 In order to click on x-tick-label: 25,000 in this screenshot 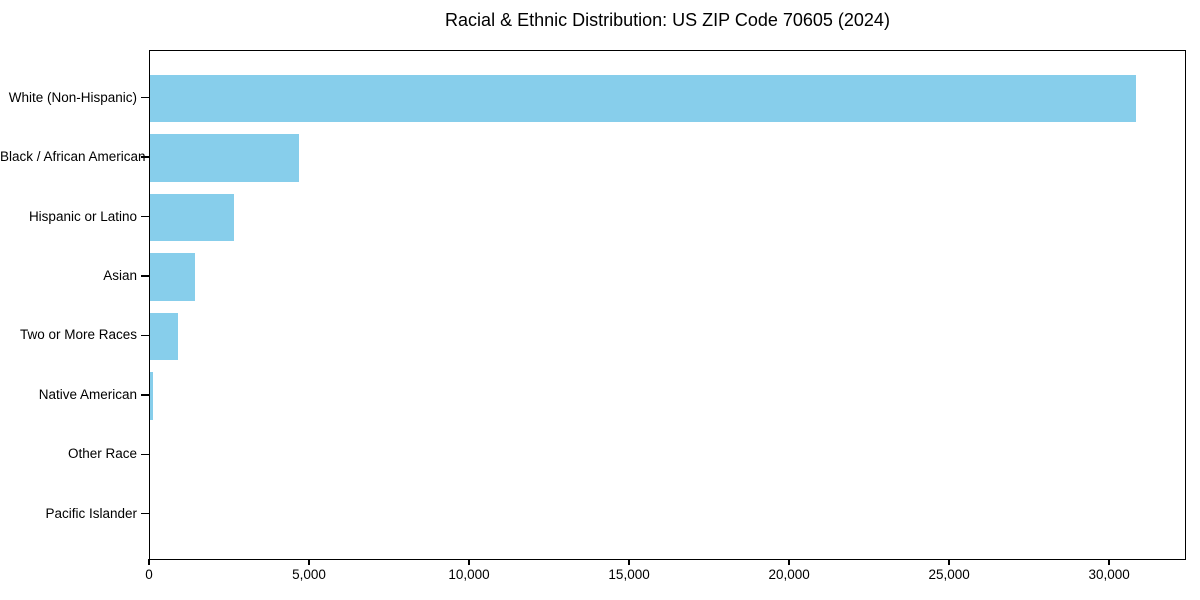, I will do `click(949, 574)`.